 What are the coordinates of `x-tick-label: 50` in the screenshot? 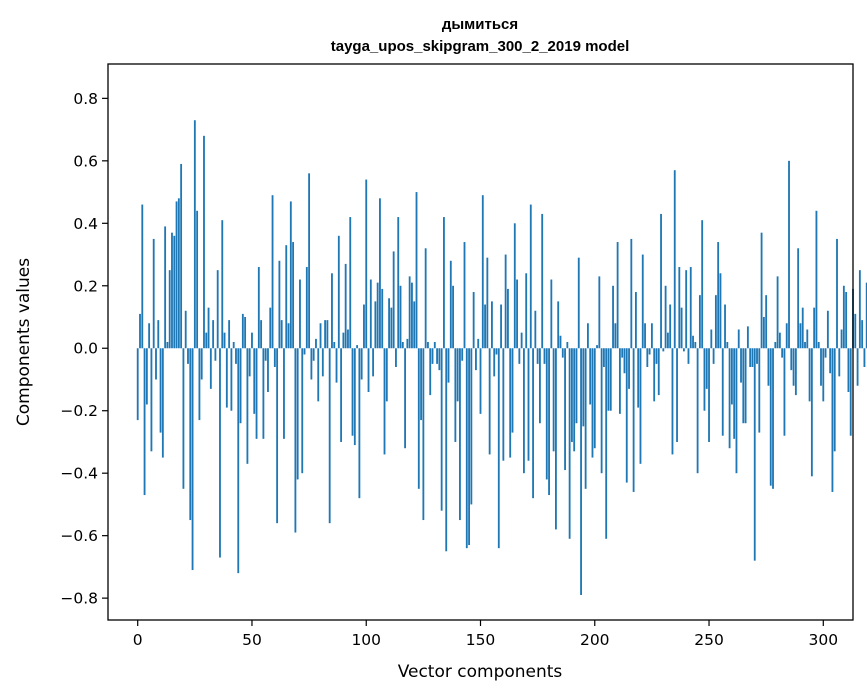 It's located at (252, 640).